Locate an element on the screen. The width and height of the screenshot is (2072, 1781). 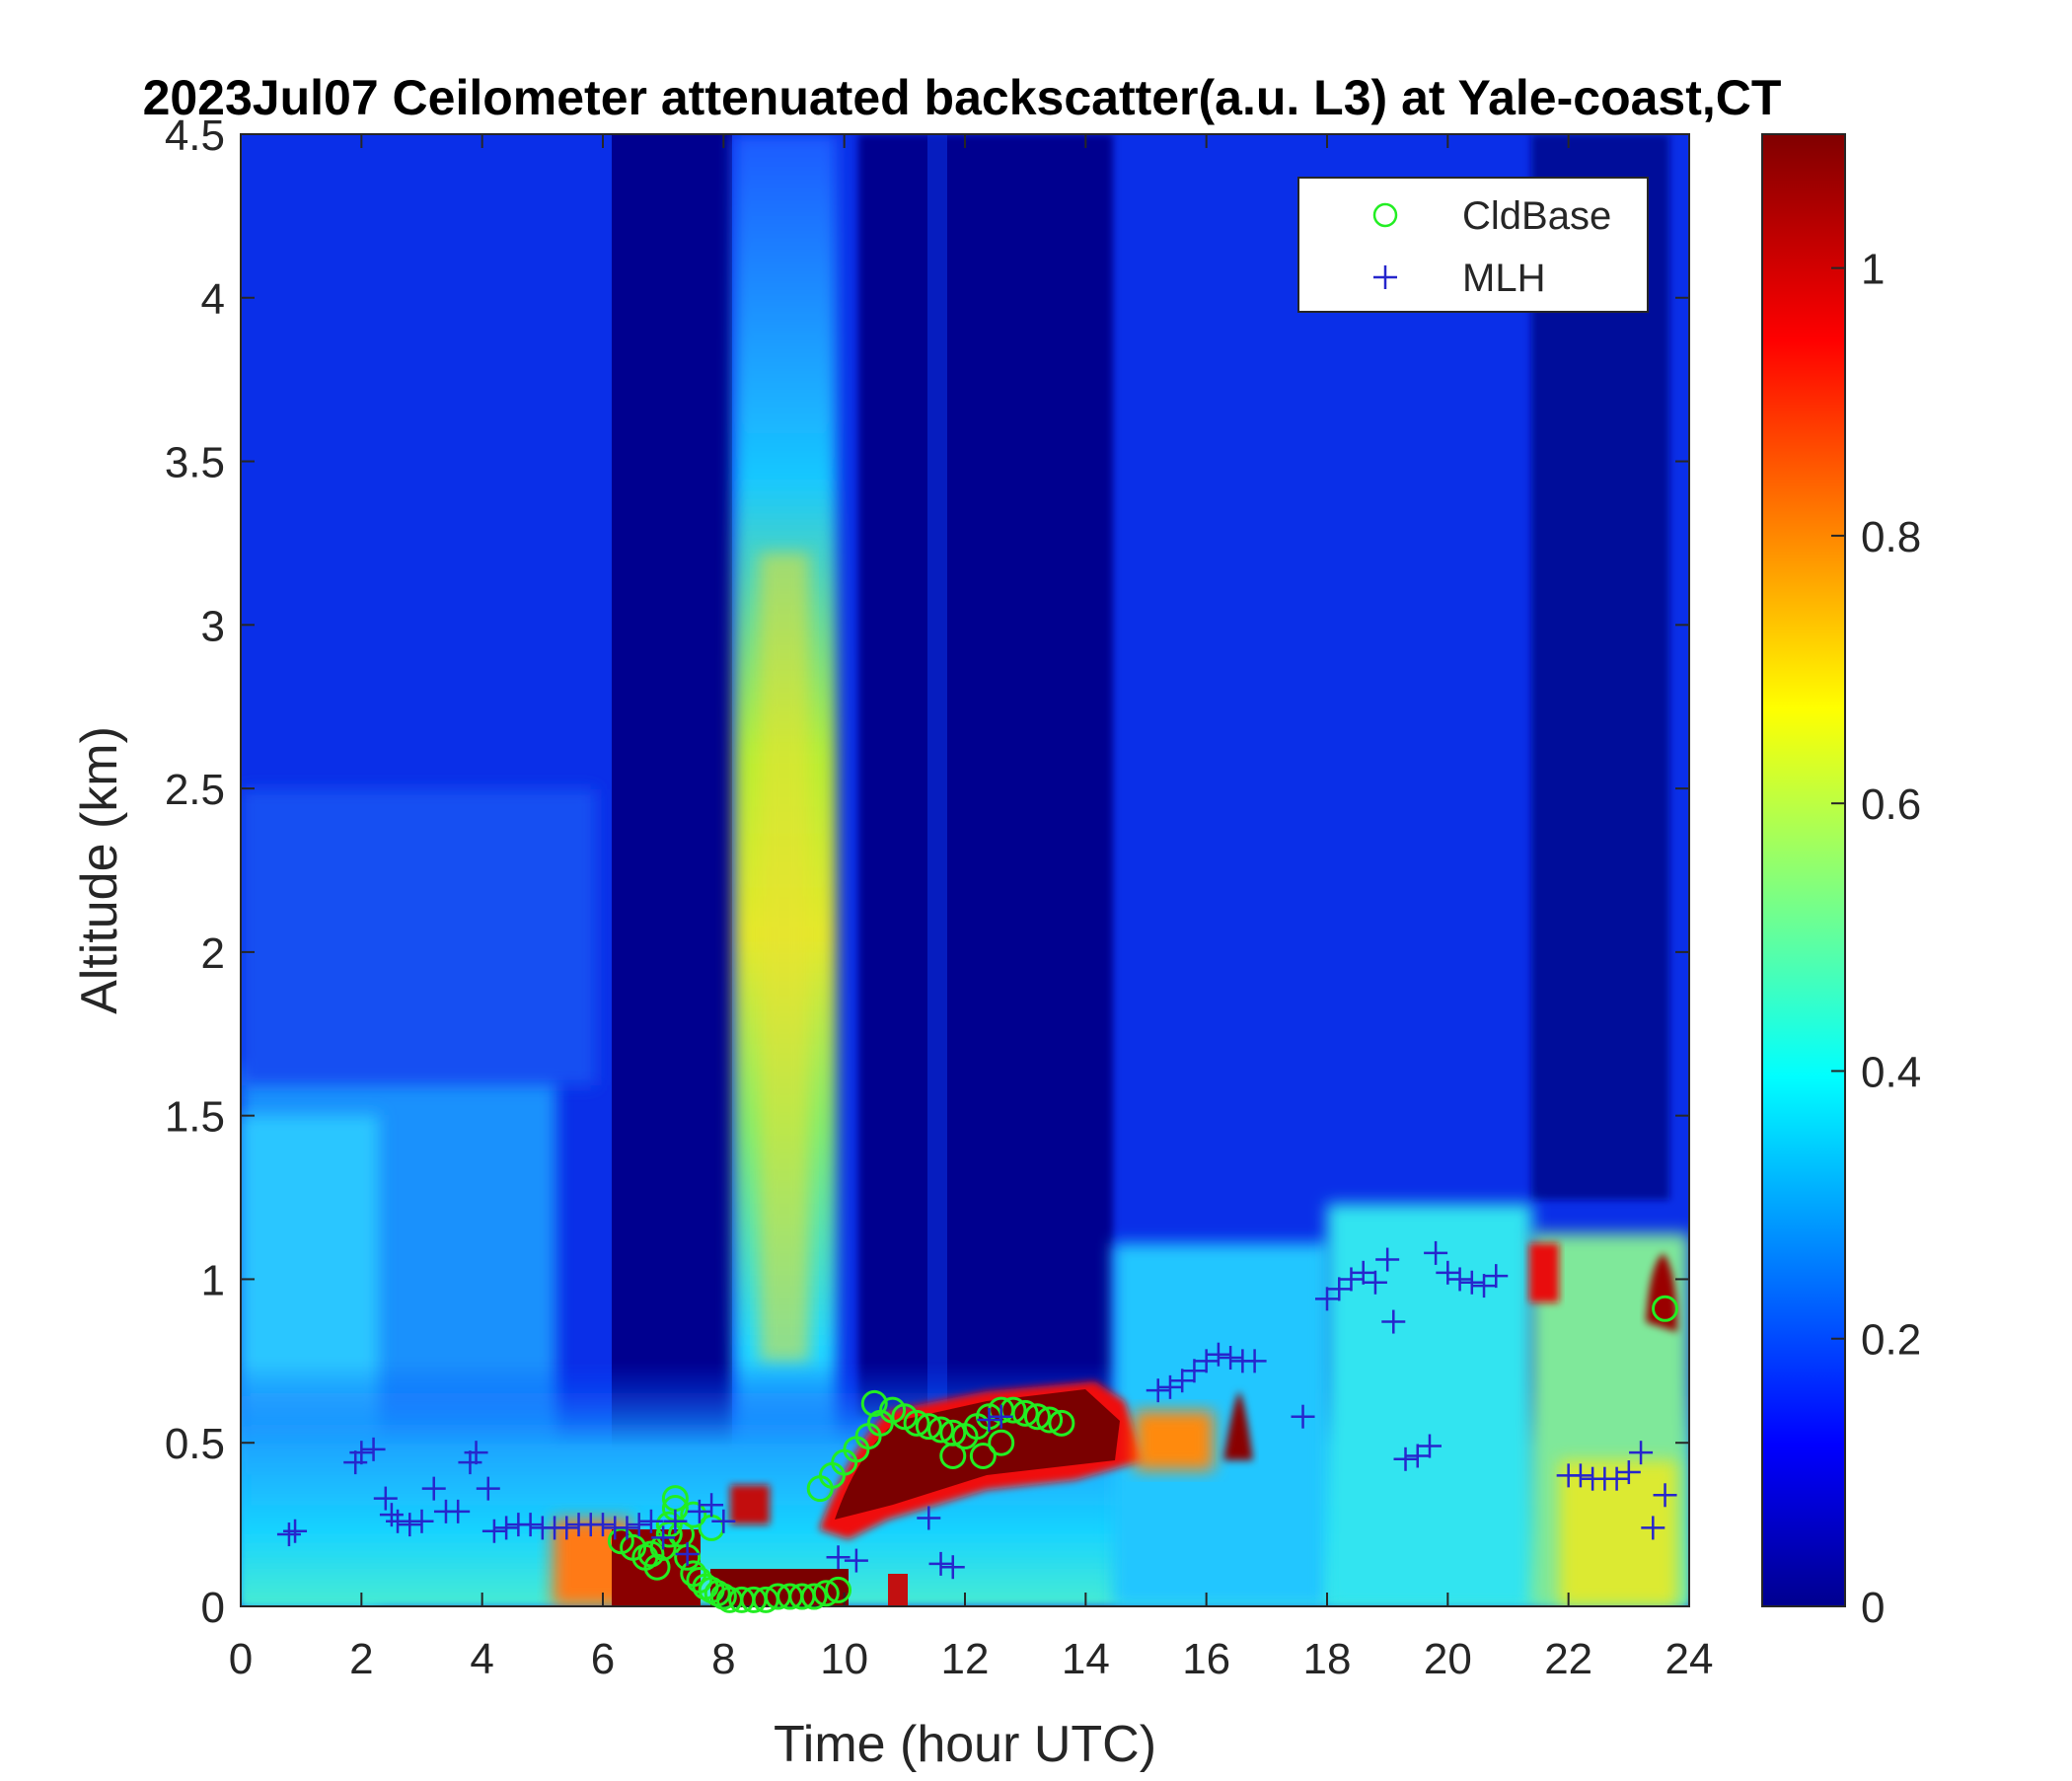
legend-cldbase-marker is located at coordinates (1385, 215).